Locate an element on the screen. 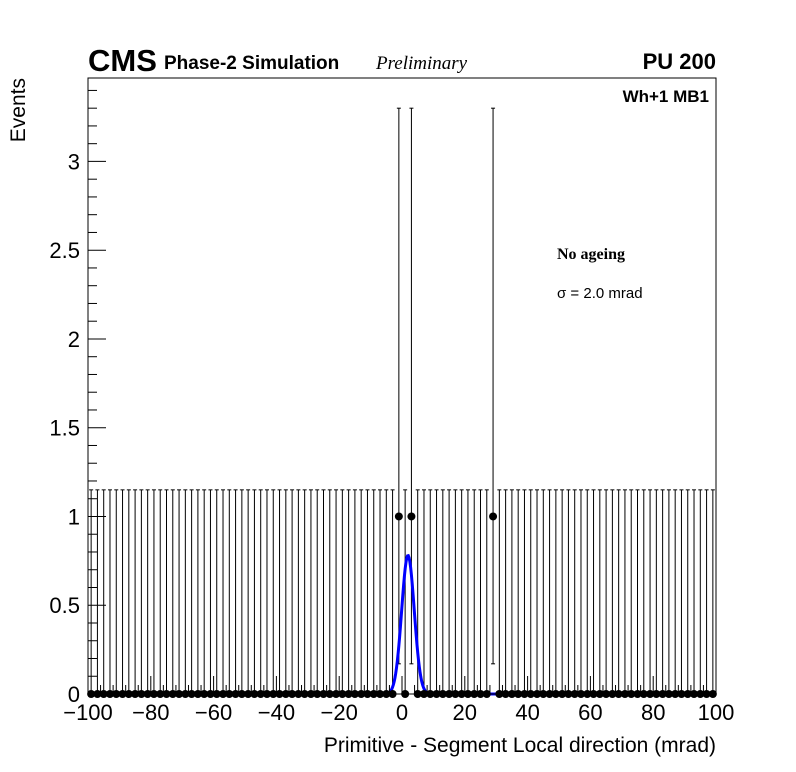 The width and height of the screenshot is (796, 772). y-tick-label: 1 is located at coordinates (74, 516).